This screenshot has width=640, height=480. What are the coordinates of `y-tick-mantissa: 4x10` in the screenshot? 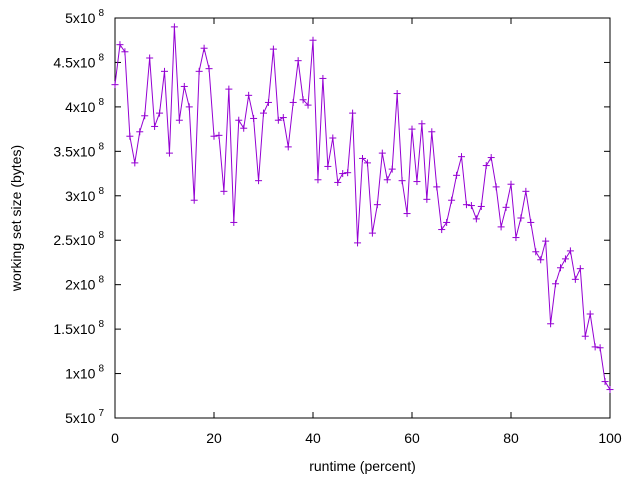 It's located at (80, 107).